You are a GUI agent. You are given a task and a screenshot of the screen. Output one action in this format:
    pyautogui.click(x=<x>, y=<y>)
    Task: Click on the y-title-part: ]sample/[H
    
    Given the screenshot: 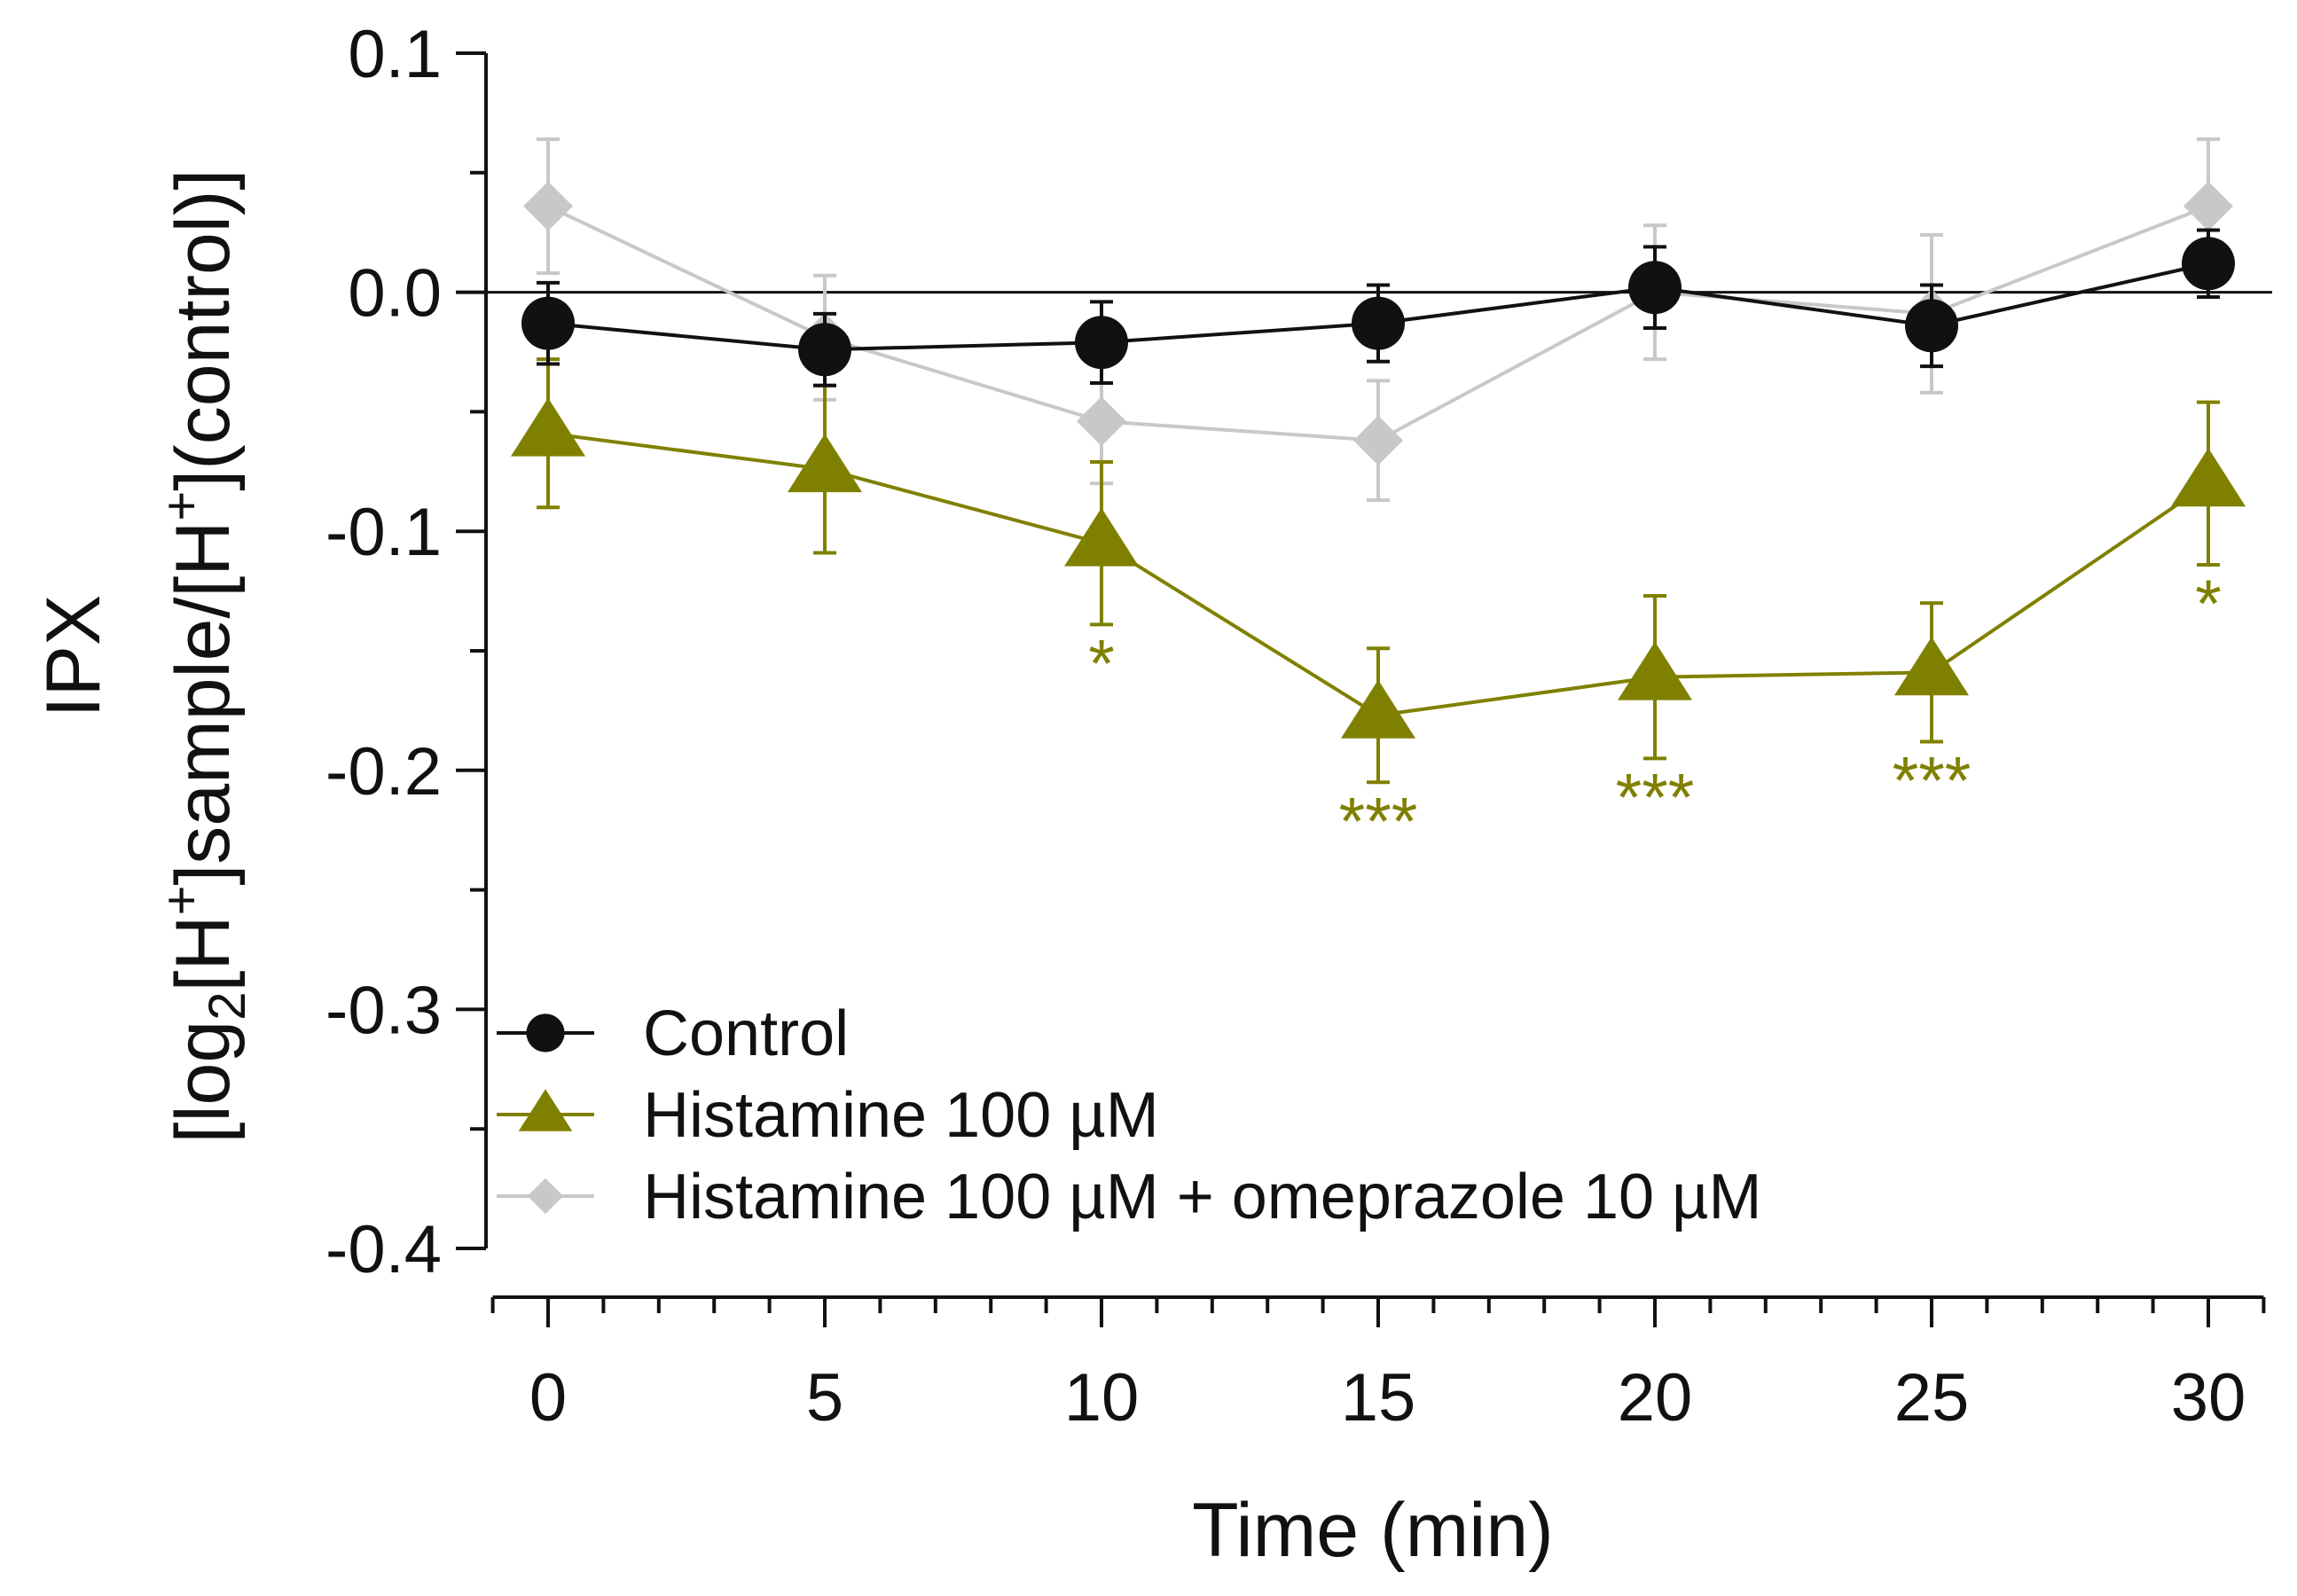 What is the action you would take?
    pyautogui.click(x=203, y=703)
    